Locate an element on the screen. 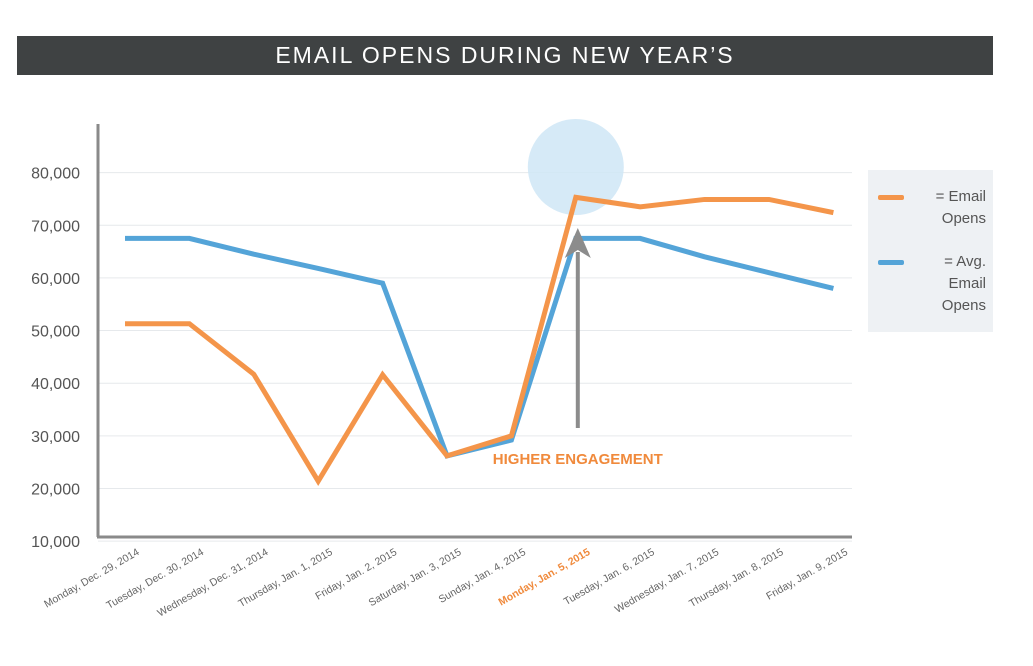  y-tick-label: 50,000 is located at coordinates (55, 332).